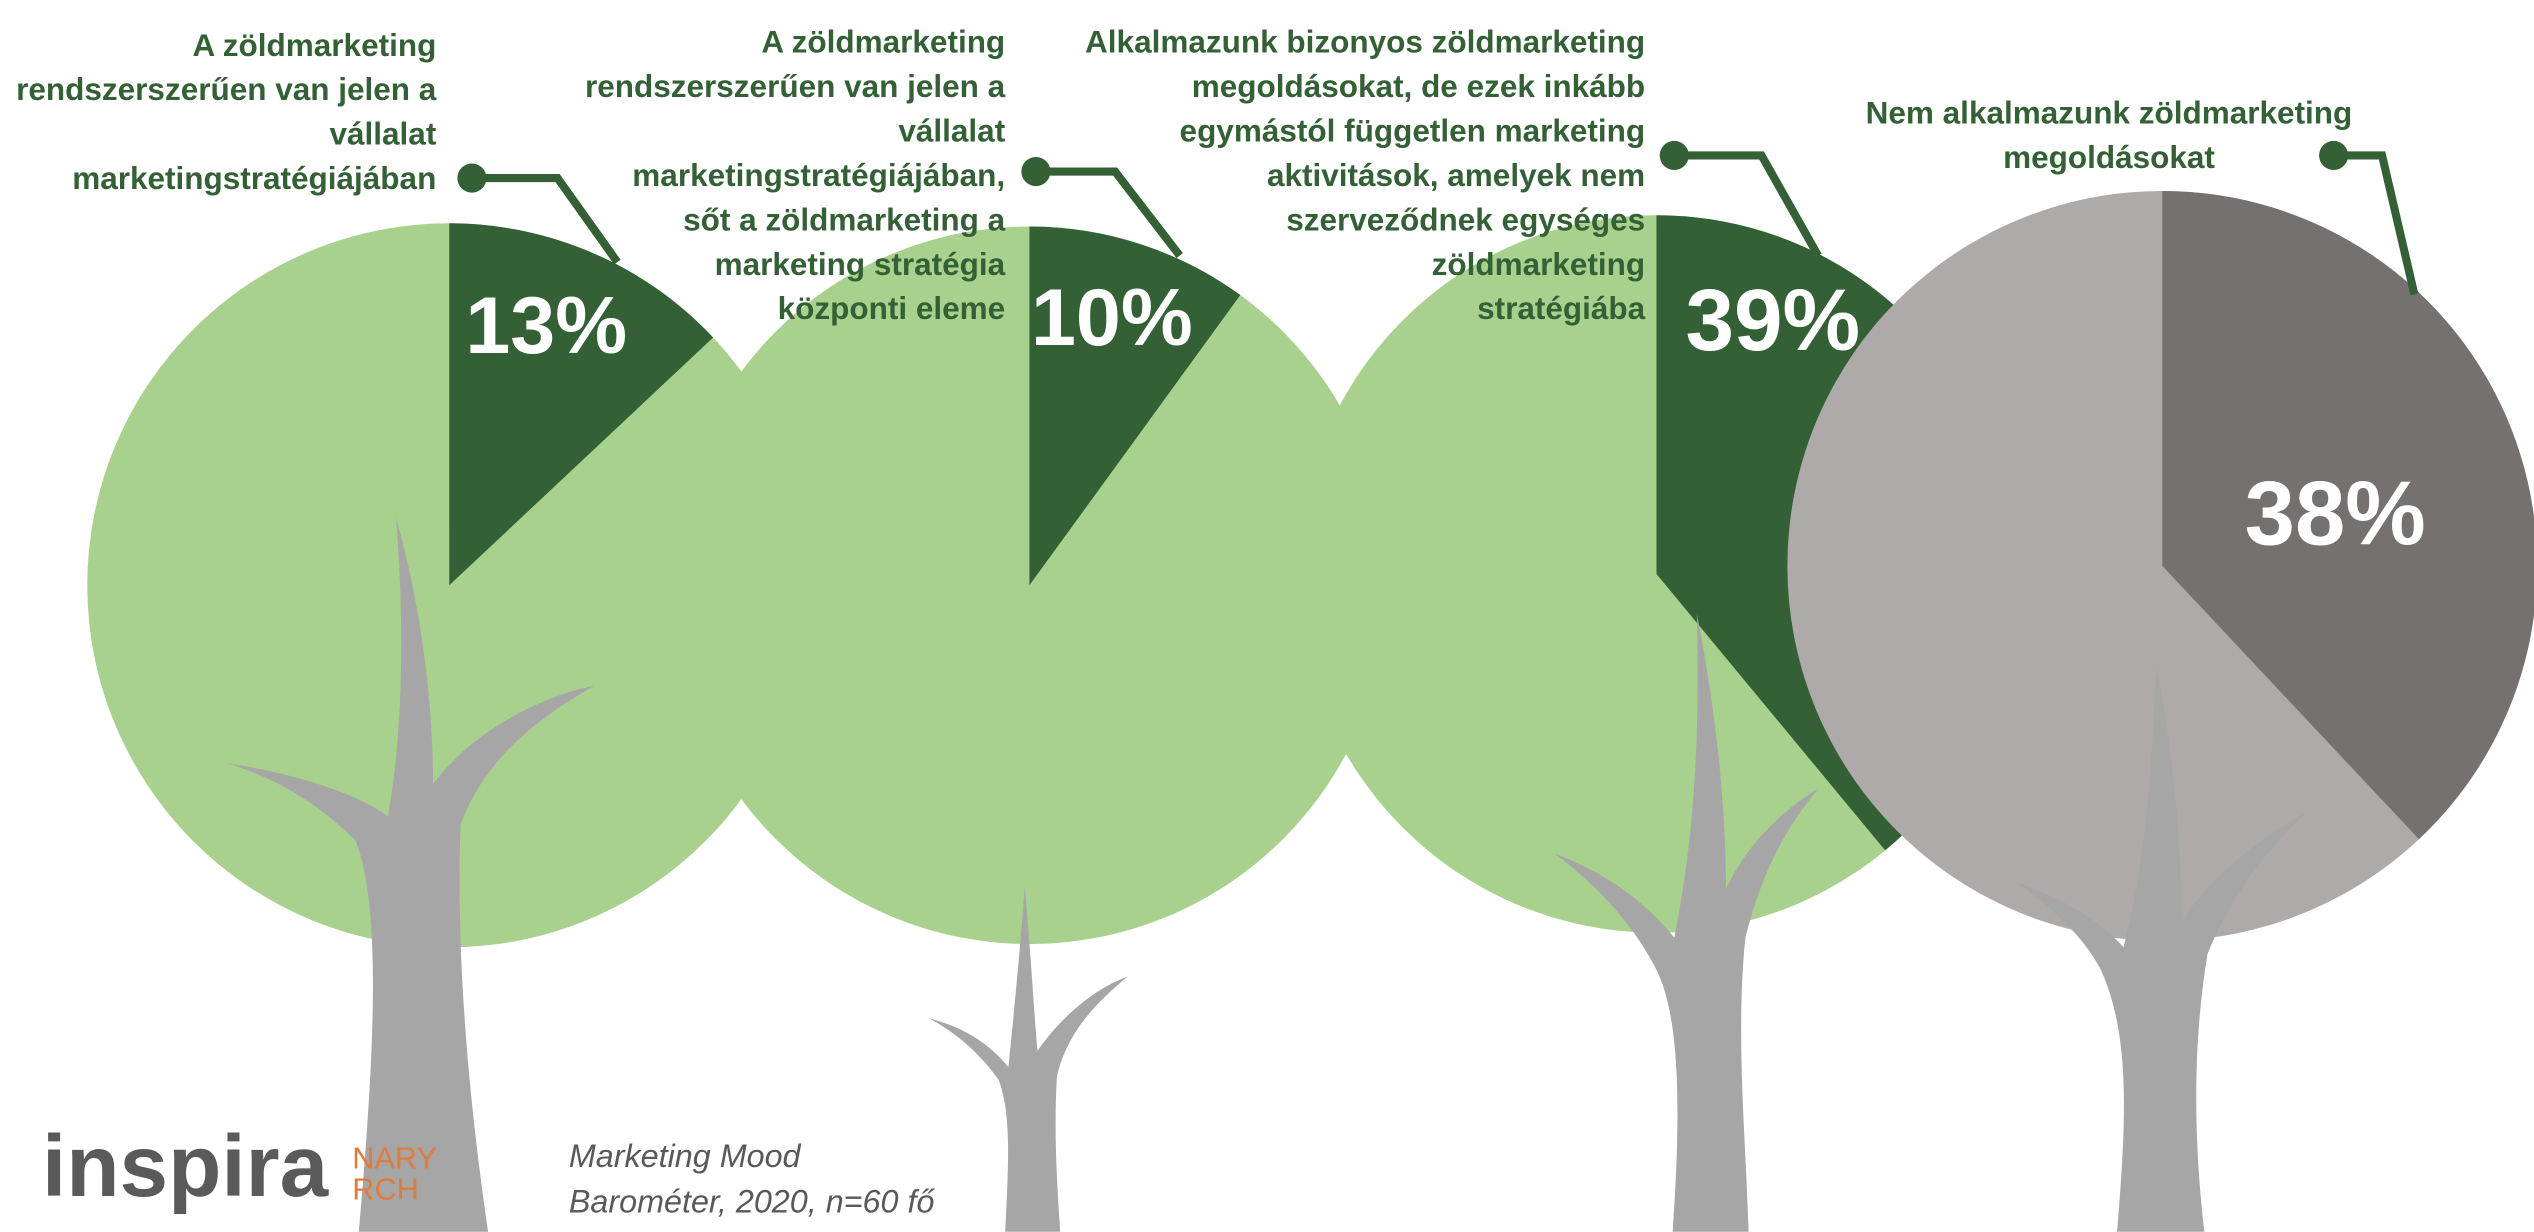  What do you see at coordinates (385, 1188) in the screenshot?
I see `logo-tagline: RCH` at bounding box center [385, 1188].